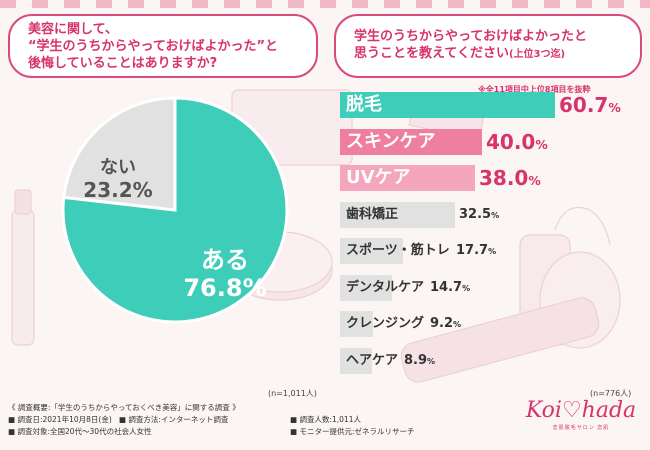 The image size is (650, 450). I want to click on bar-row: 歯科矯正 32.5%, so click(490, 215).